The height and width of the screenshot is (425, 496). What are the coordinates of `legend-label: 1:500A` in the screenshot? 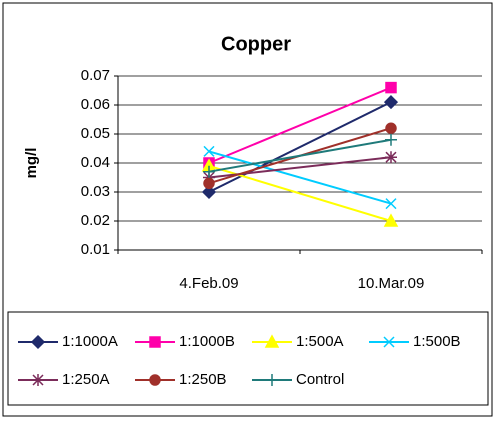 It's located at (320, 341).